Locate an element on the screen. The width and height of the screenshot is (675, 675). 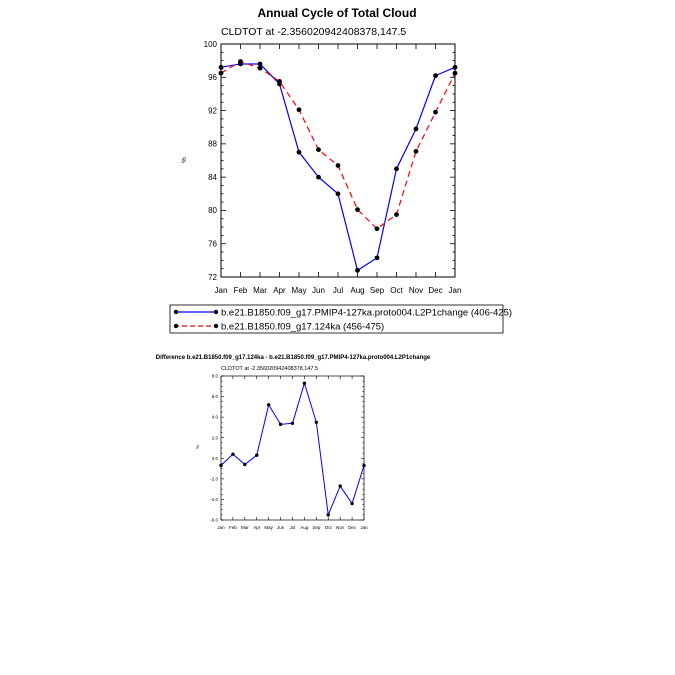
y-tick-label: 84 is located at coordinates (212, 177).